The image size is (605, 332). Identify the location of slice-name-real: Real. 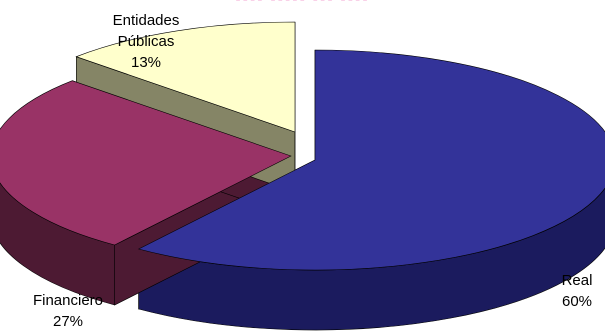
(577, 280).